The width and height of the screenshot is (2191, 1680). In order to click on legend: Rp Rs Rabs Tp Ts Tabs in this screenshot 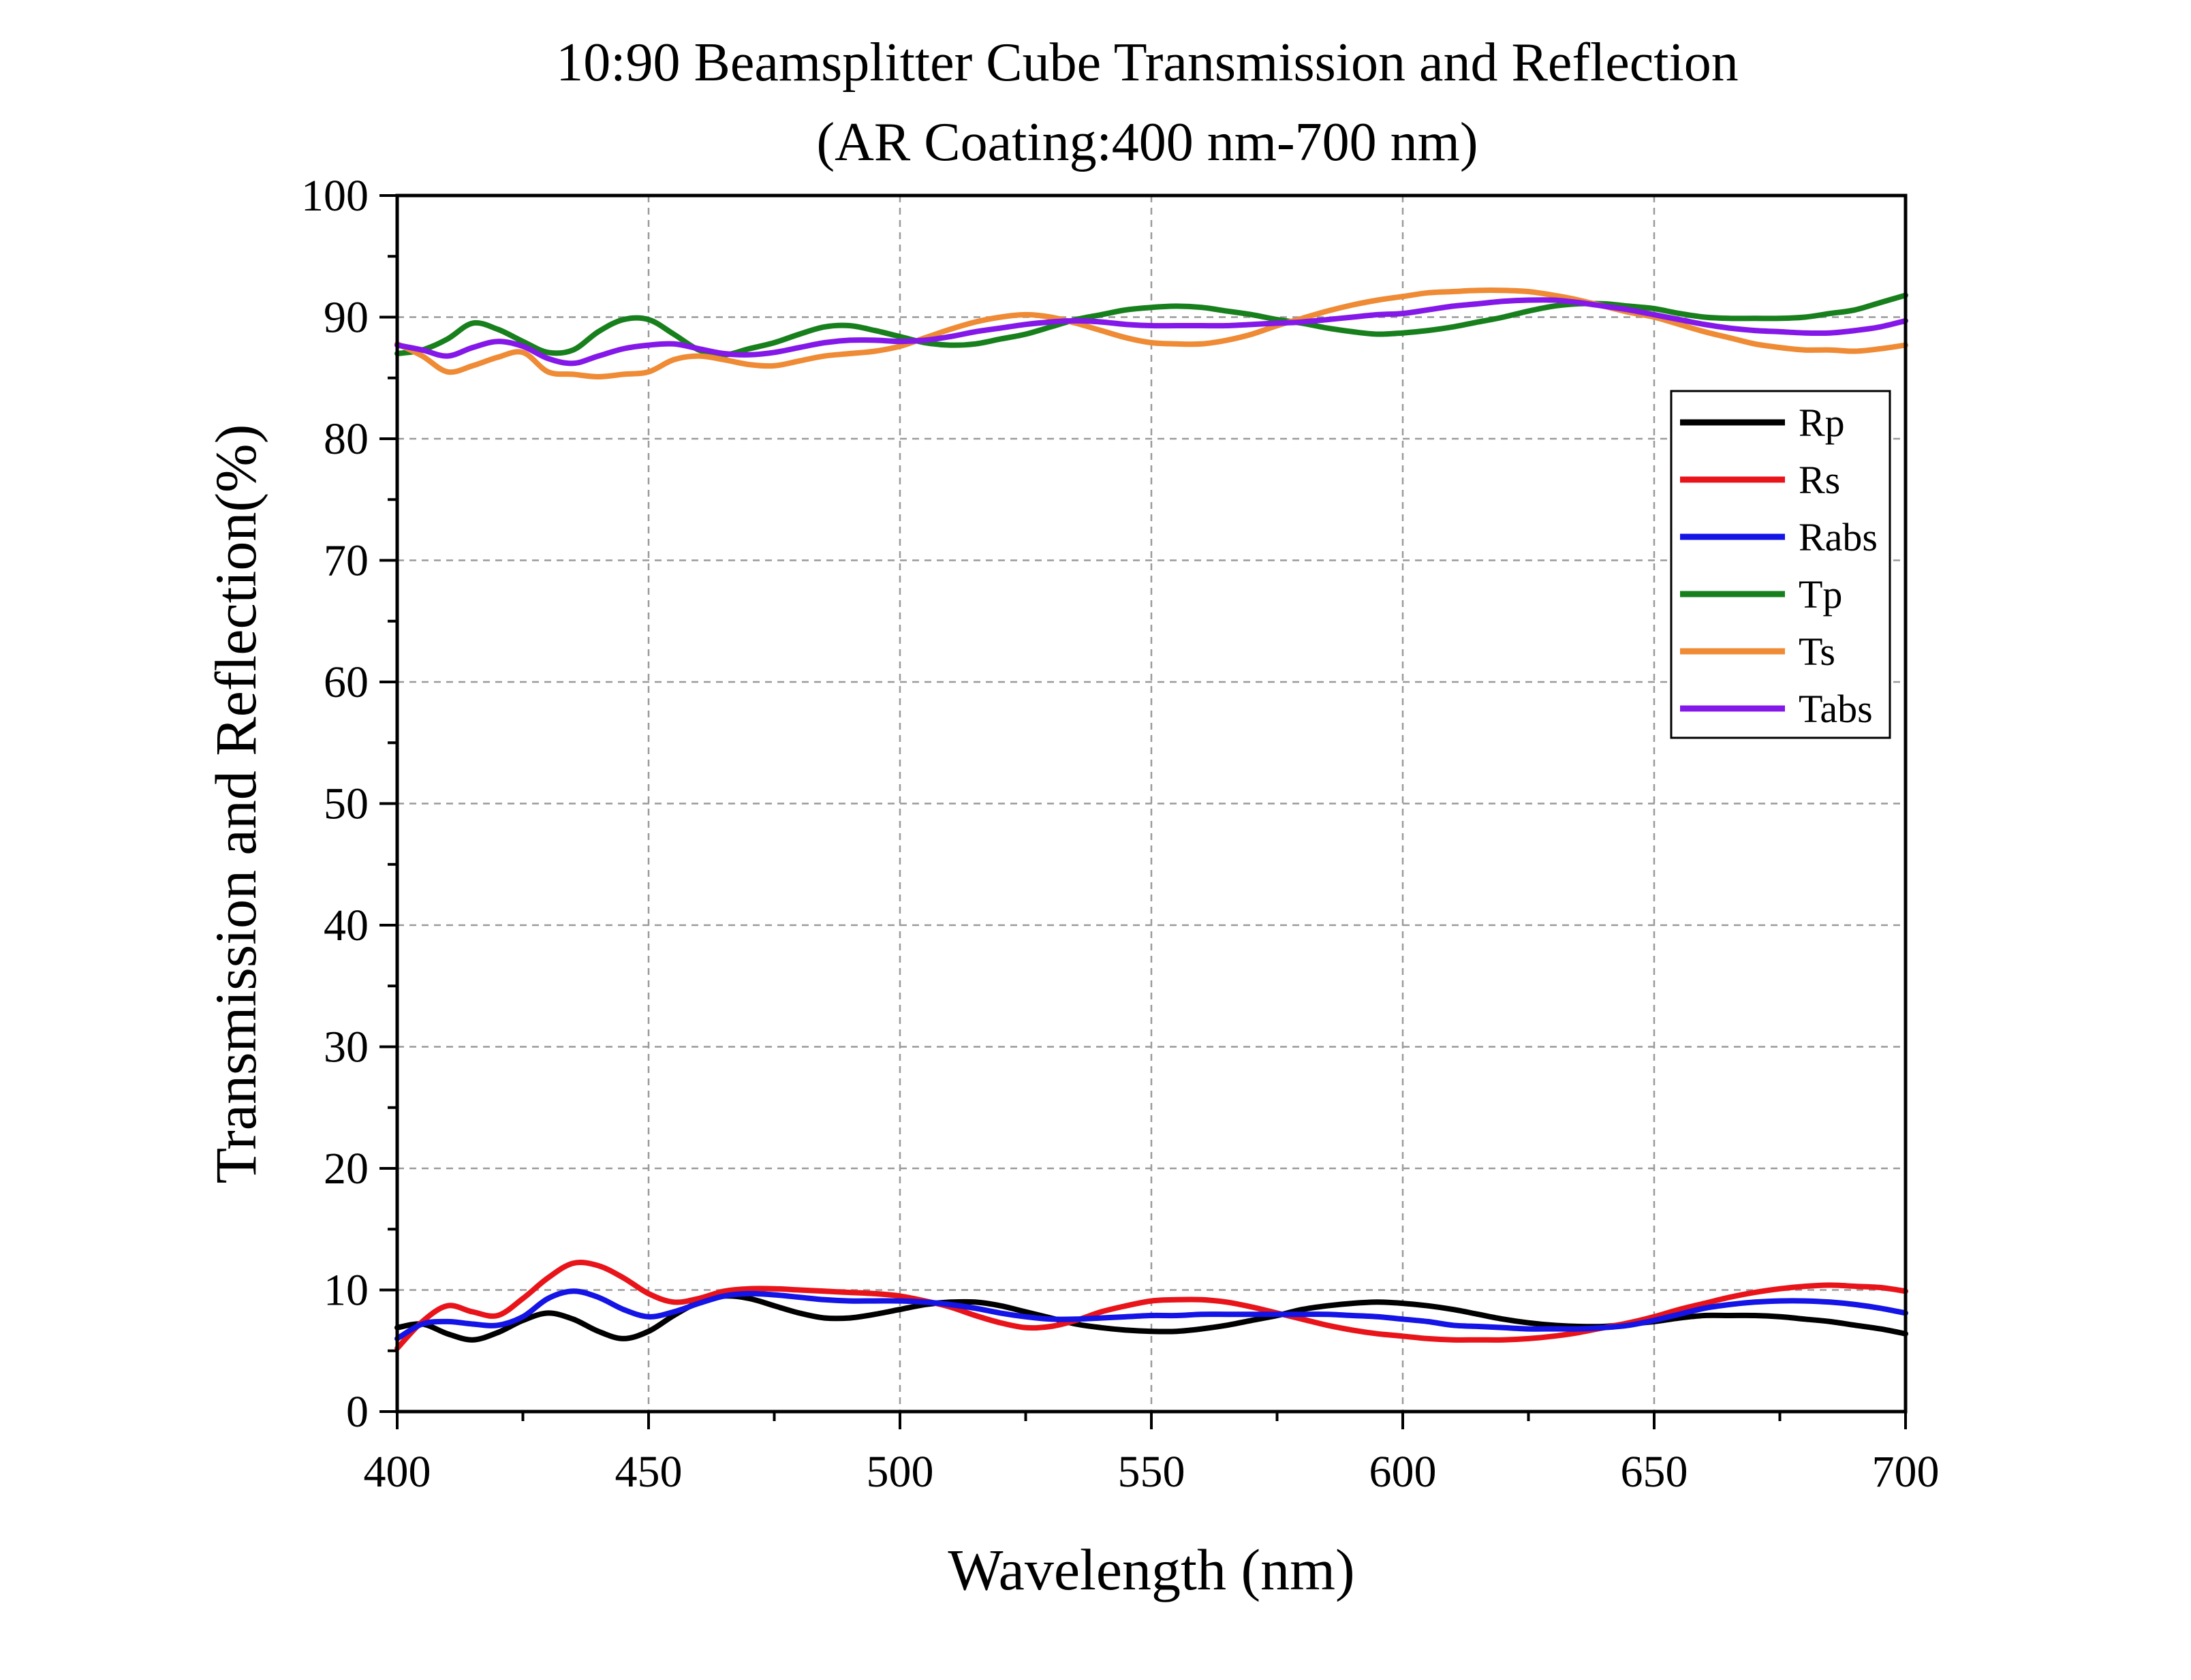, I will do `click(1780, 564)`.